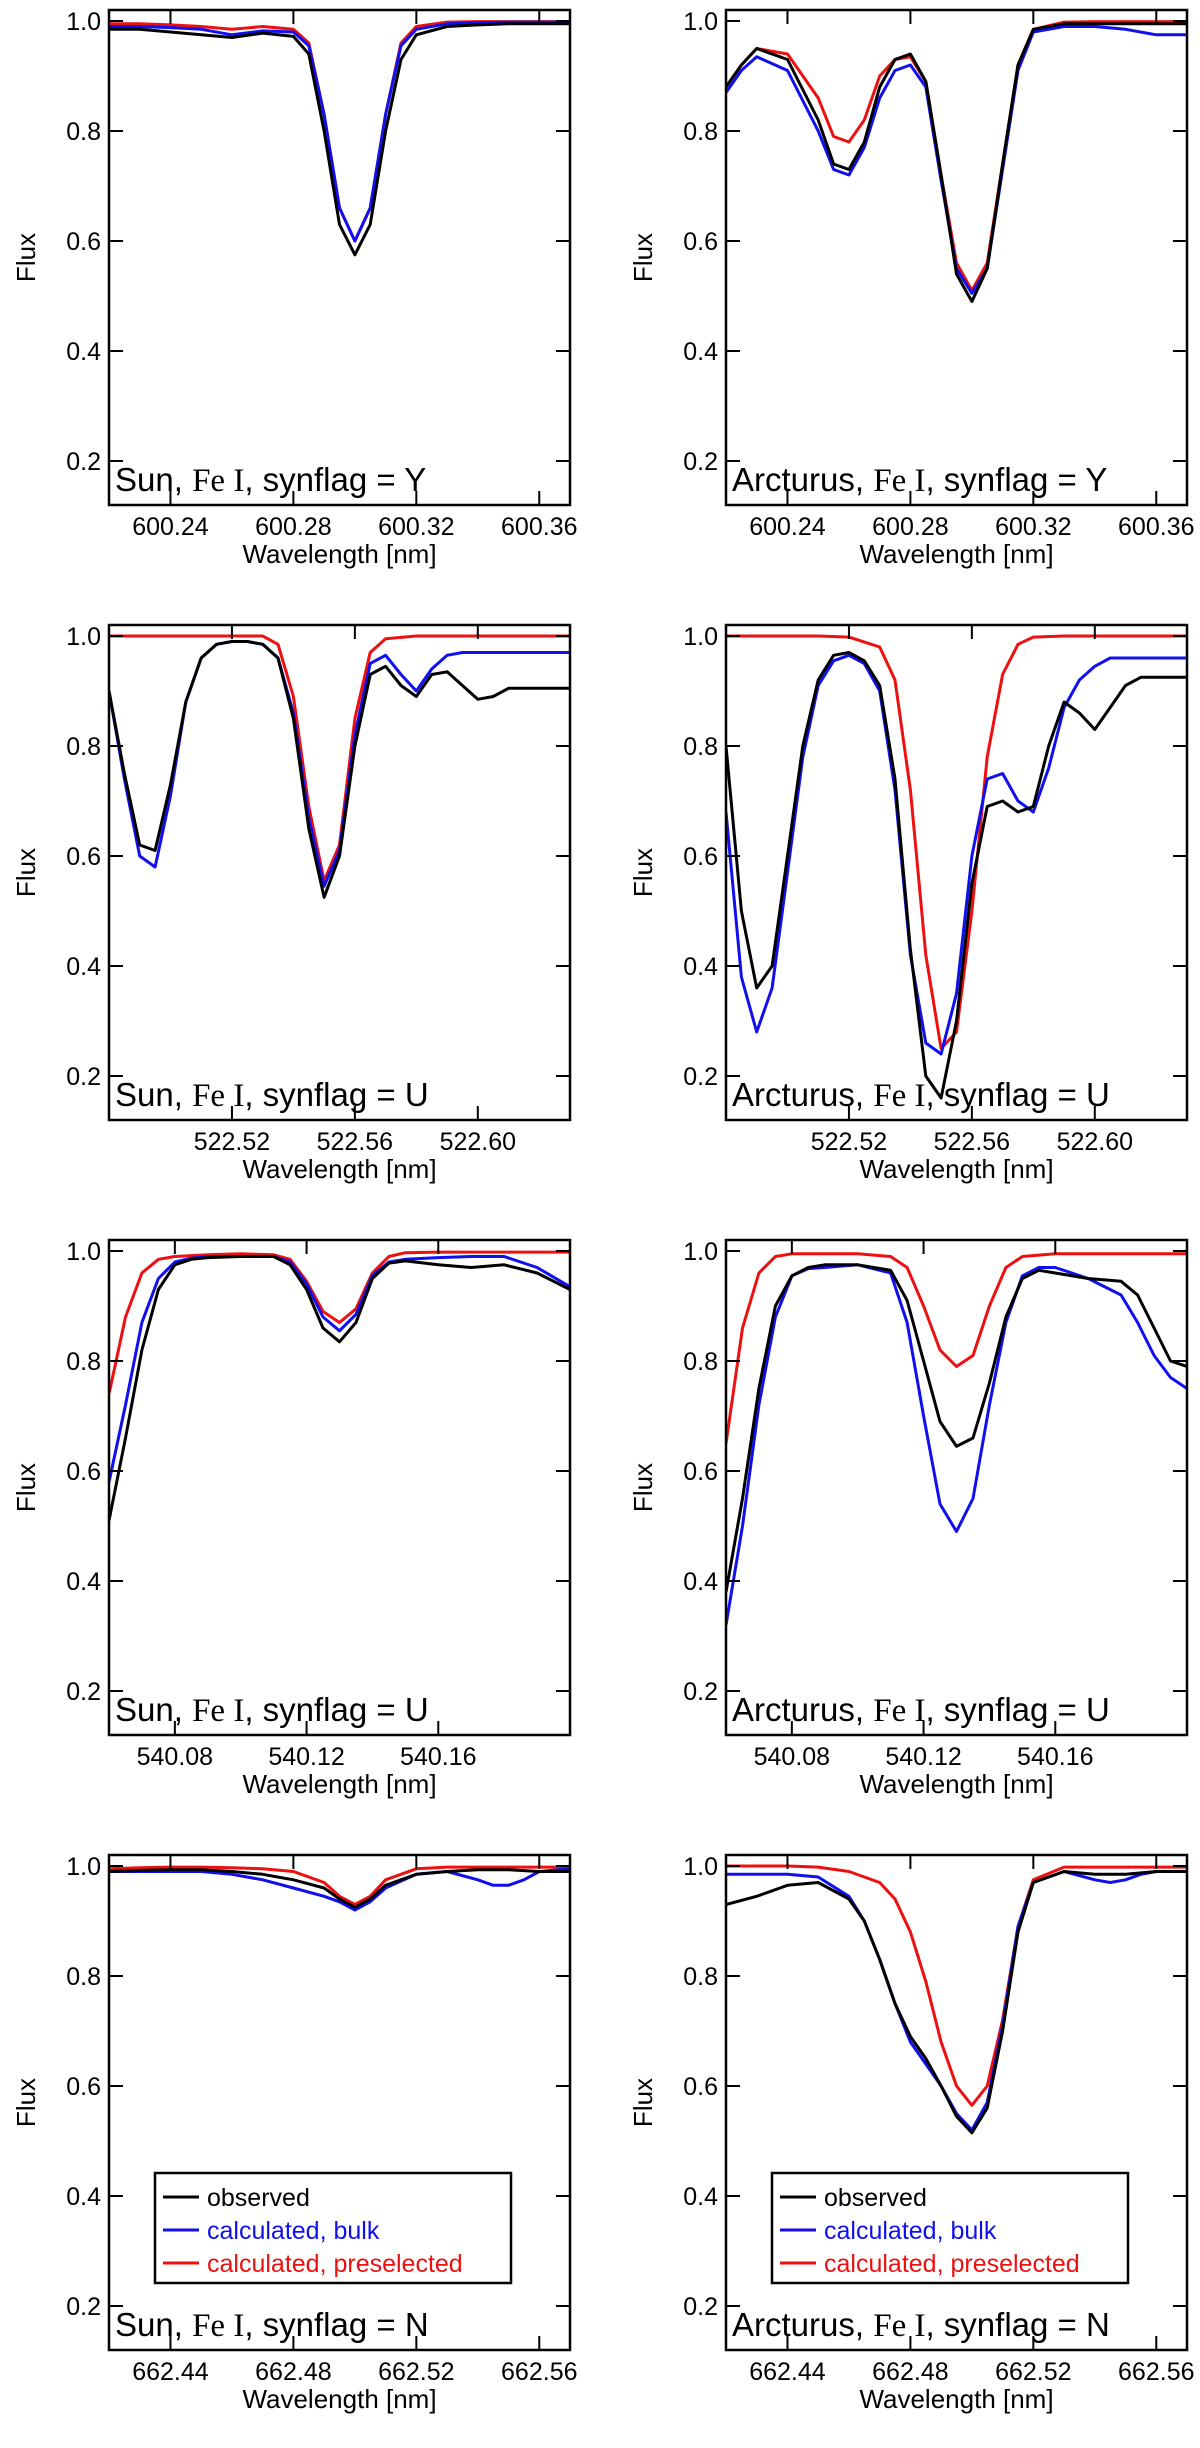 The width and height of the screenshot is (1200, 2448). I want to click on x-tick-label: 522.52, so click(849, 1142).